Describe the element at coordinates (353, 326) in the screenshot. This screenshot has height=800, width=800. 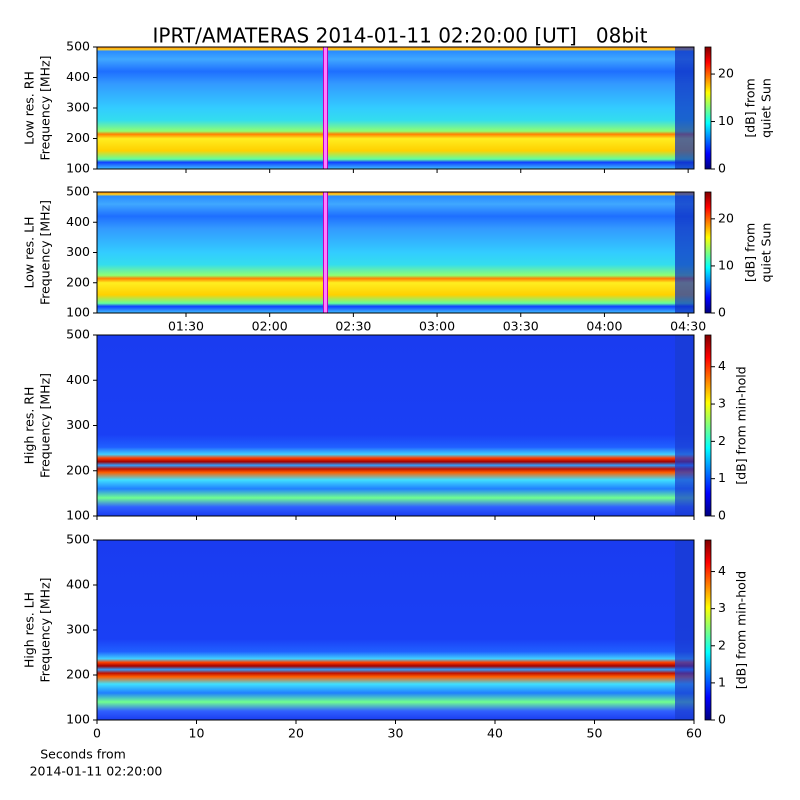
I see `x-tick-label: 02:30` at that location.